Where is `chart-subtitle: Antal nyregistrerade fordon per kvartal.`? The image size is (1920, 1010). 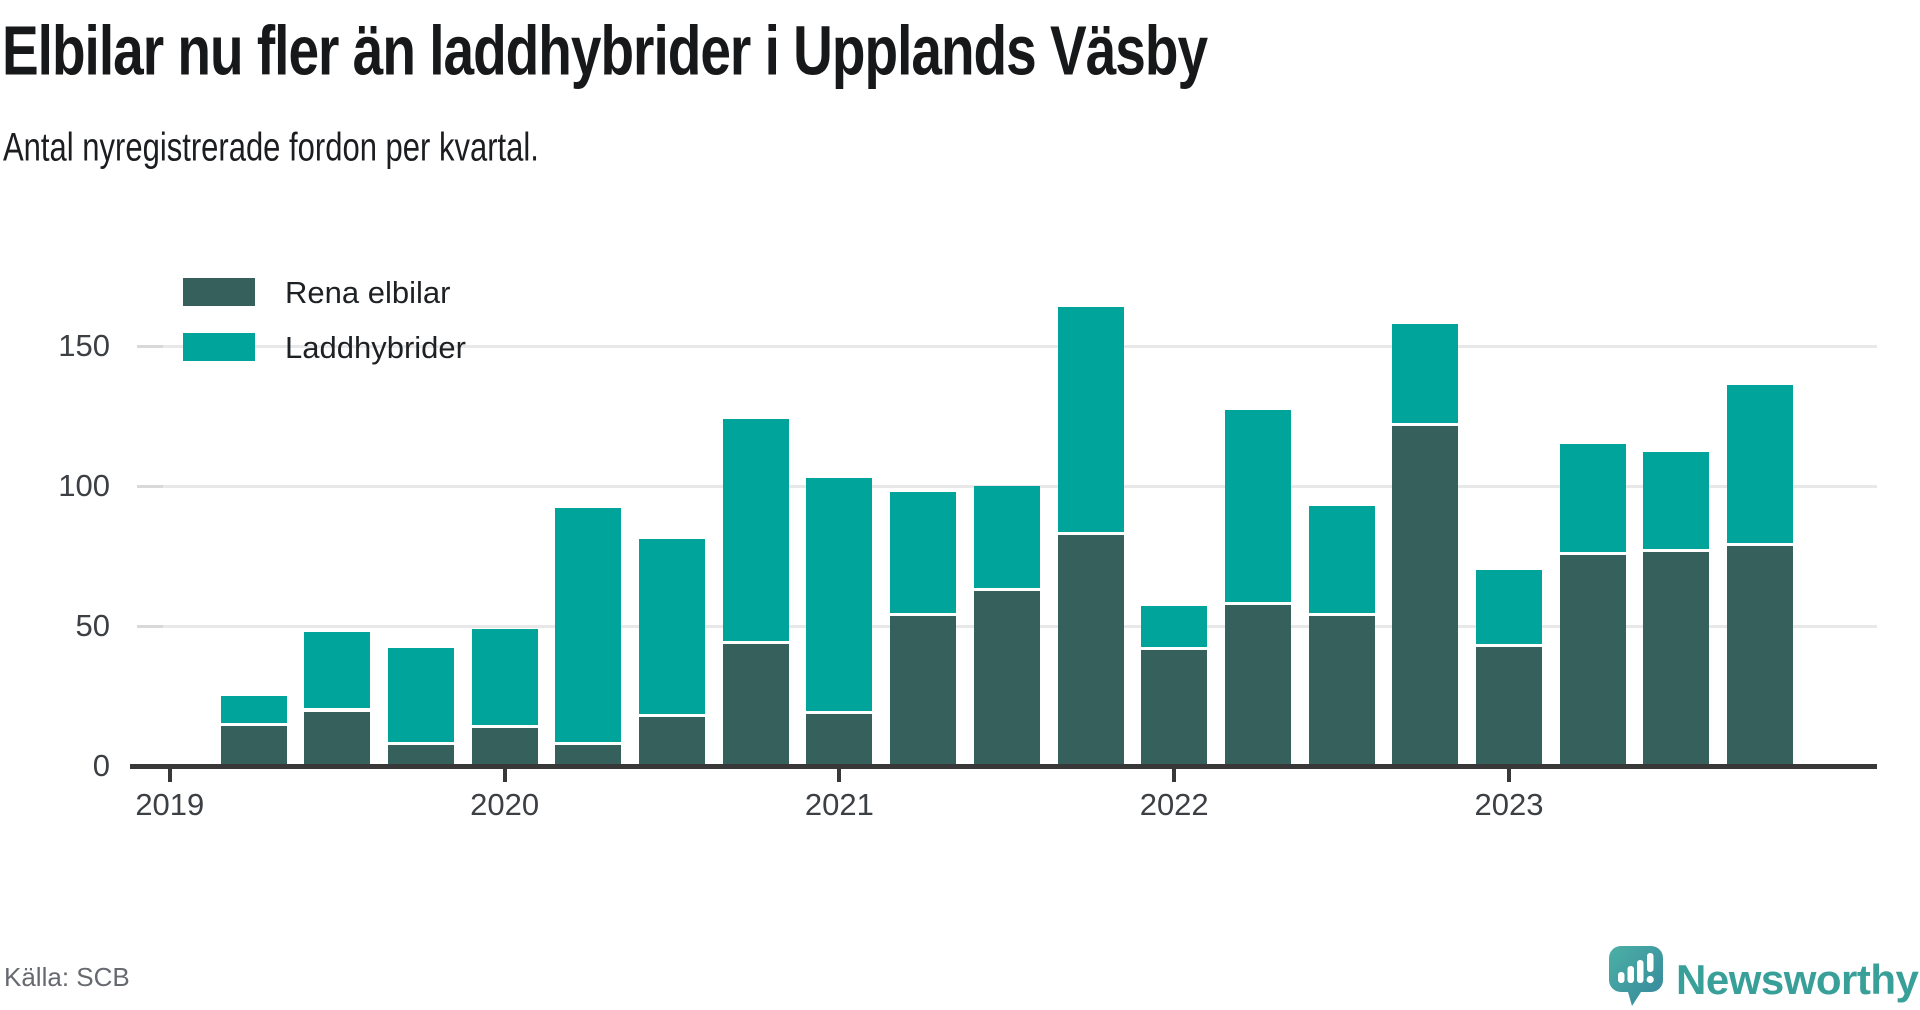
chart-subtitle: Antal nyregistrerade fordon per kvartal. is located at coordinates (271, 147).